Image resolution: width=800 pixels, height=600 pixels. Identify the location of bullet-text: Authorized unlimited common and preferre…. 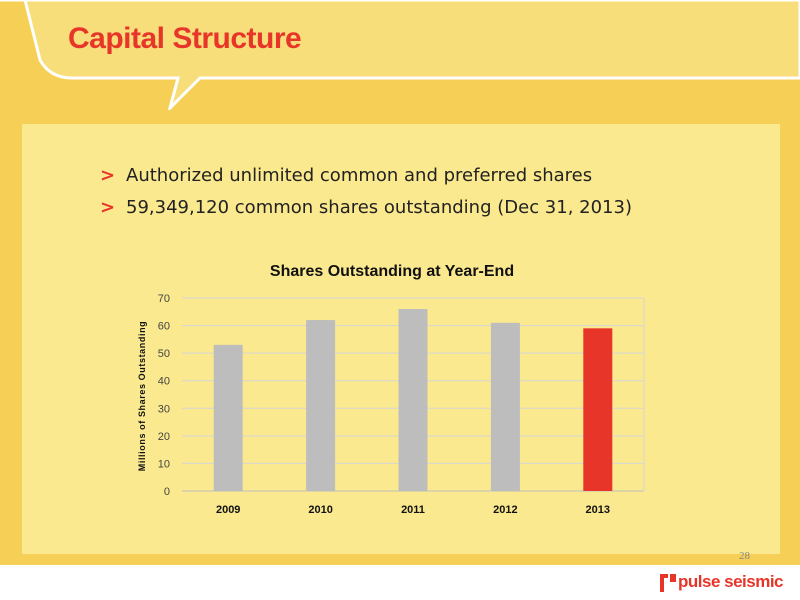
(359, 175).